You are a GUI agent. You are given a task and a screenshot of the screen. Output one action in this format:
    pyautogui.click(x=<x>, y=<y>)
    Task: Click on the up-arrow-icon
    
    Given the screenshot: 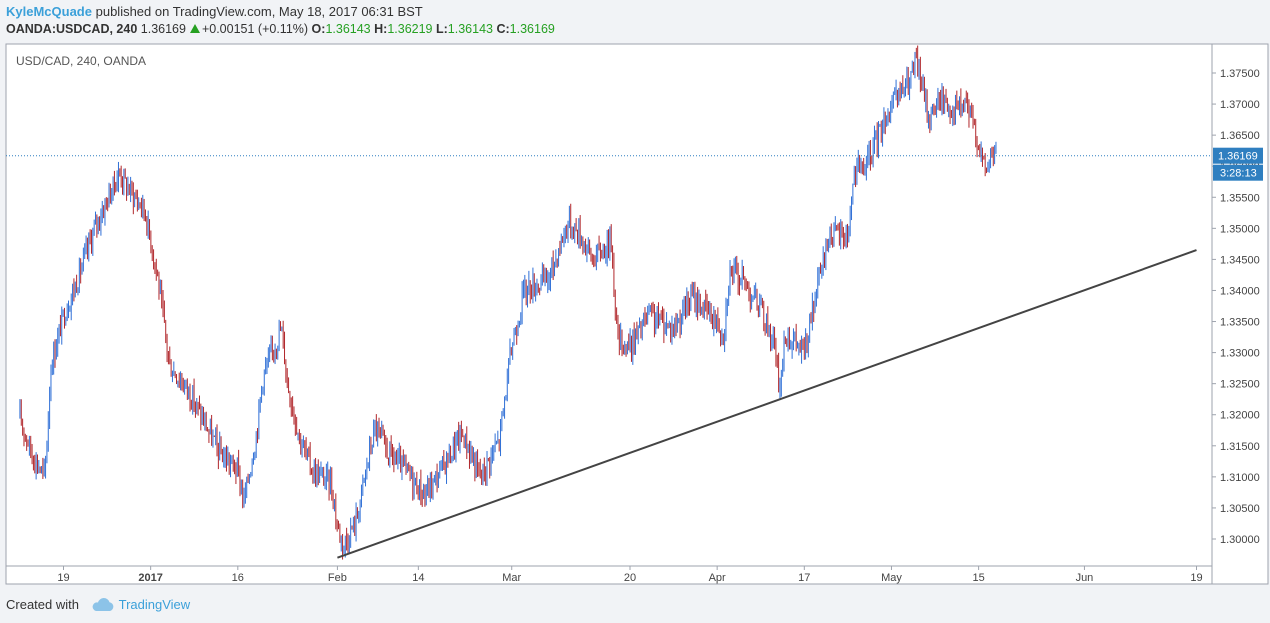 What is the action you would take?
    pyautogui.click(x=194, y=28)
    